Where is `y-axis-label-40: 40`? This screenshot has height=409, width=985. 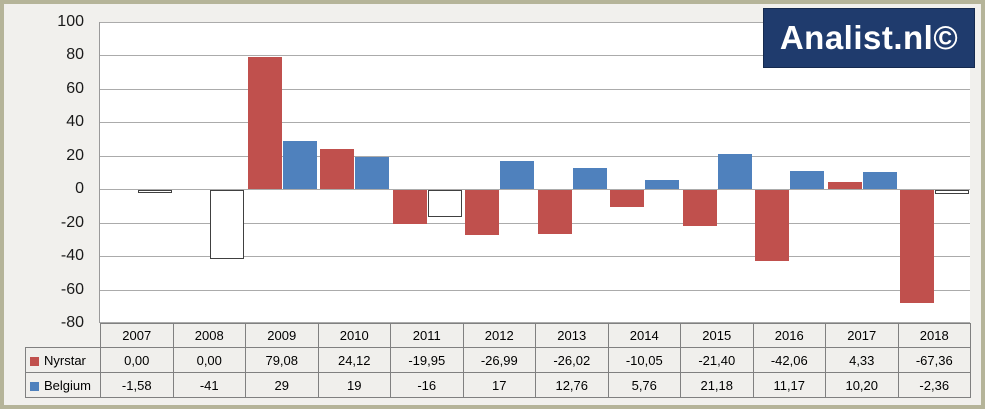 y-axis-label-40: 40 is located at coordinates (75, 122).